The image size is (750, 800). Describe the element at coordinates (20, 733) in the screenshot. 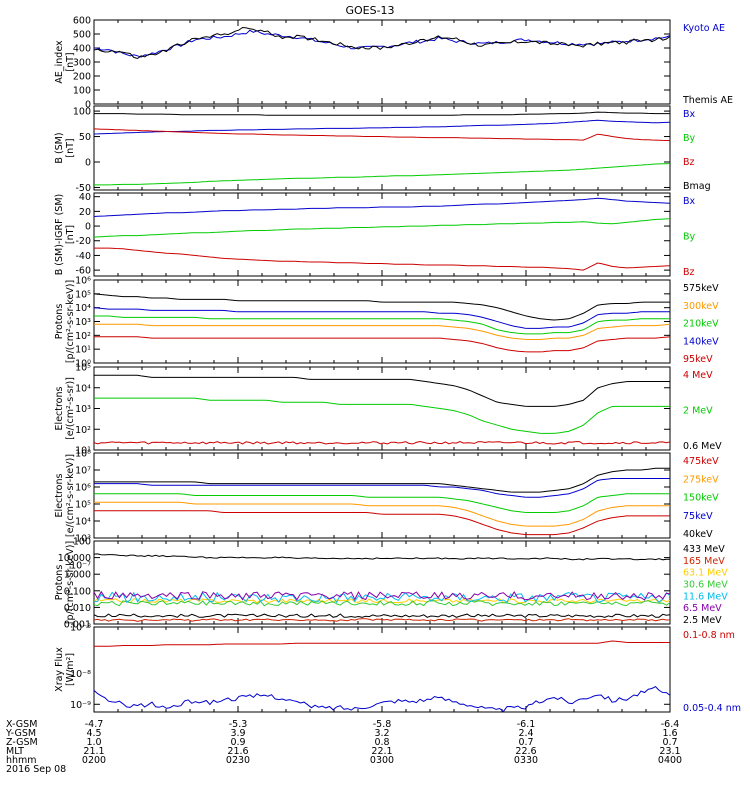

I see `x-row-label: Y-GSM` at that location.